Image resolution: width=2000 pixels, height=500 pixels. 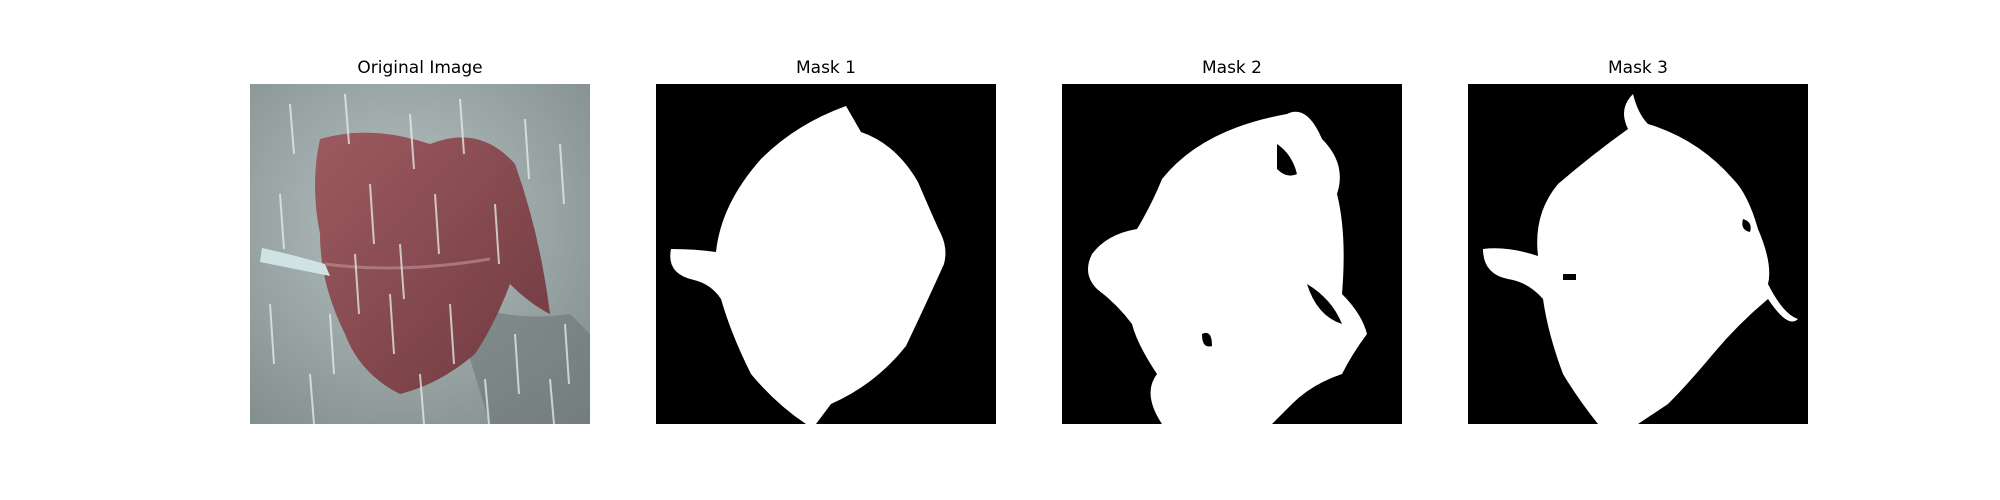 What do you see at coordinates (1231, 68) in the screenshot?
I see `panel-title: Mask 2` at bounding box center [1231, 68].